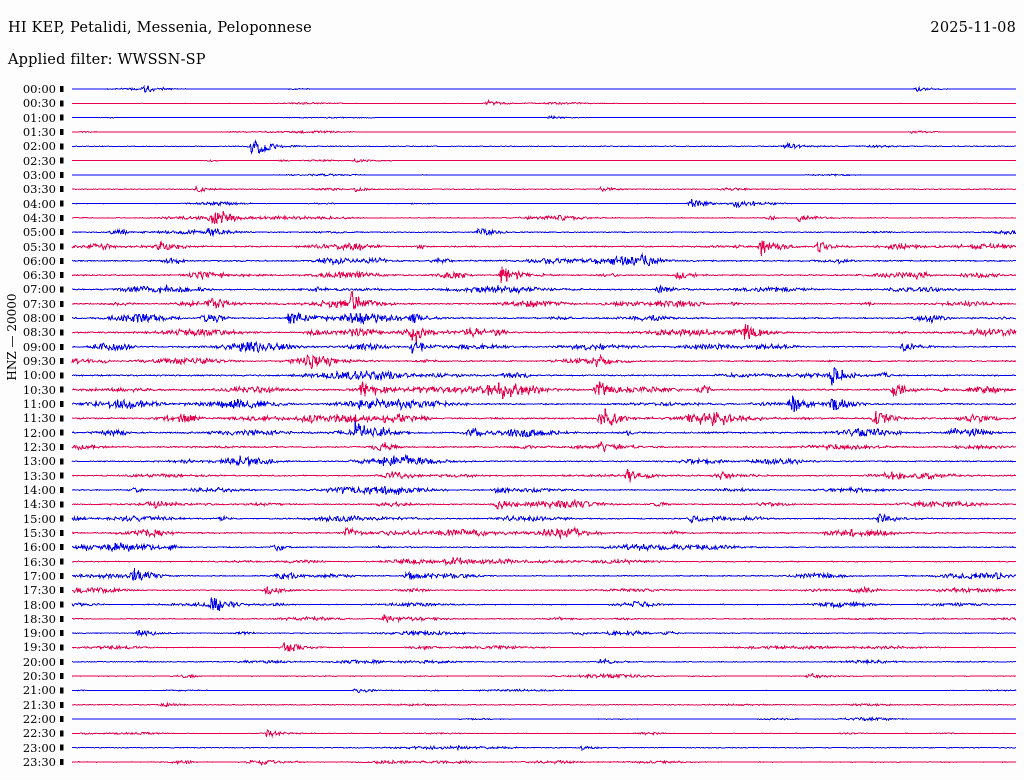 The width and height of the screenshot is (1024, 780). What do you see at coordinates (39, 189) in the screenshot?
I see `time-label: 03:30` at bounding box center [39, 189].